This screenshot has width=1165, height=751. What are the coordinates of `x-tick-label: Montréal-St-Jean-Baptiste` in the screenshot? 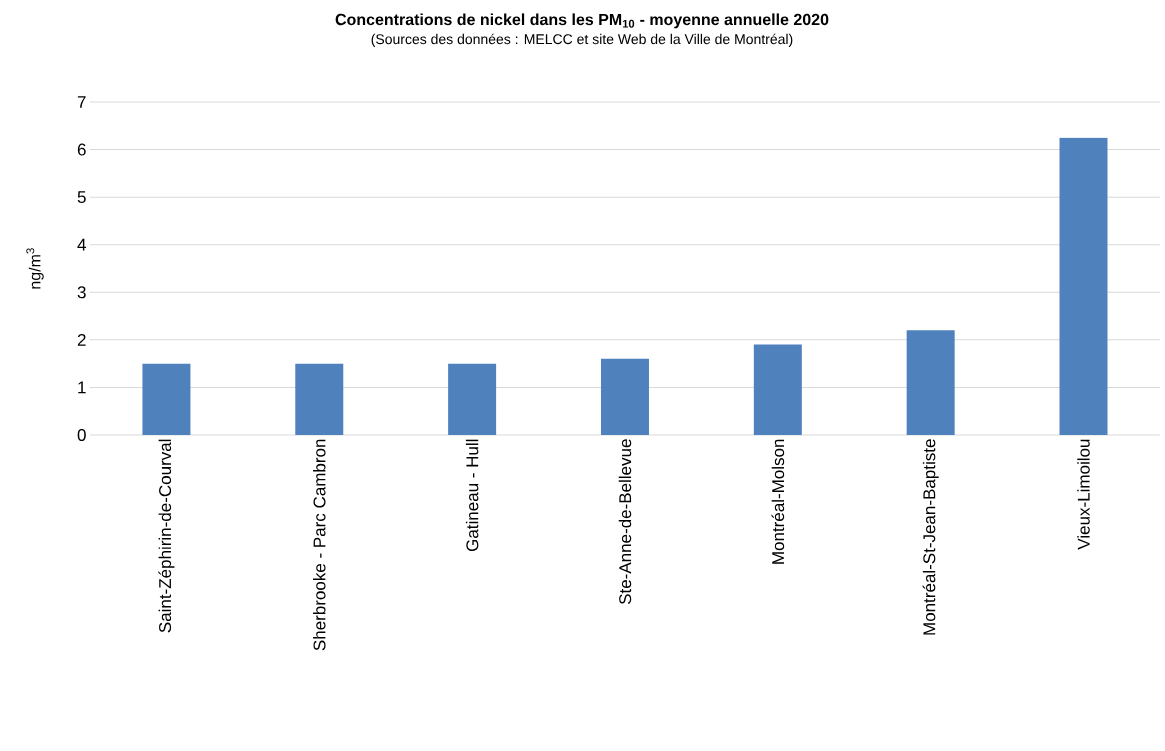 It's located at (930, 537).